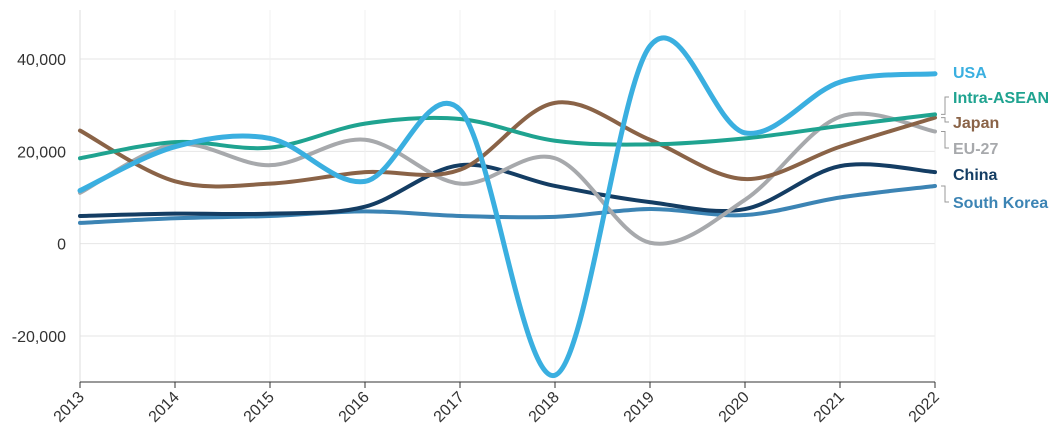 This screenshot has width=1059, height=435. Describe the element at coordinates (970, 73) in the screenshot. I see `legend-label-usa: USA` at that location.